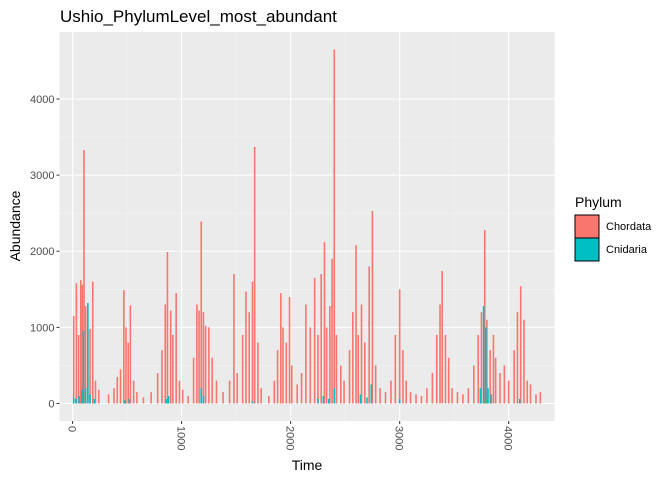 The height and width of the screenshot is (480, 672). I want to click on x-tick-label: 3000, so click(399, 438).